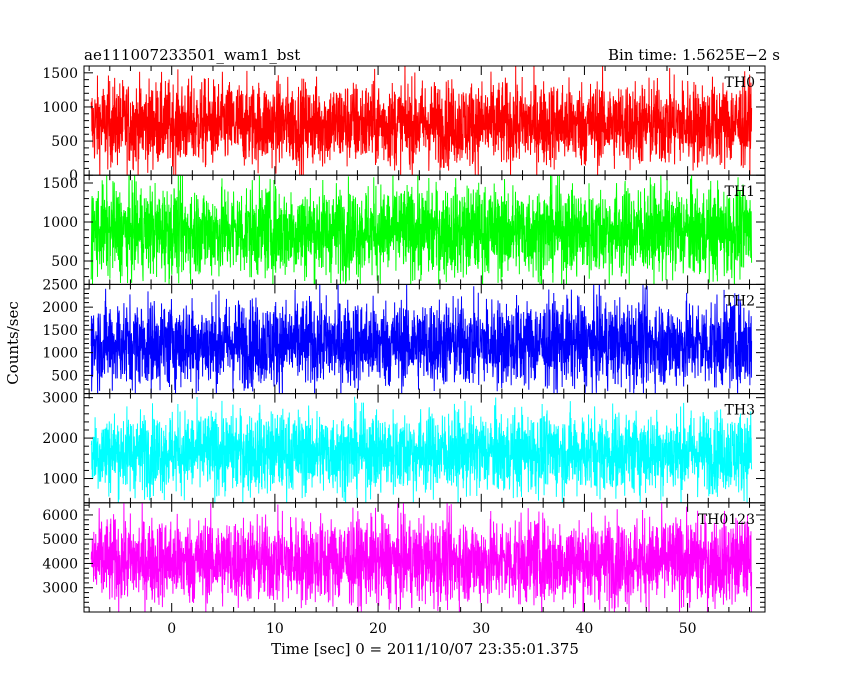 This screenshot has width=850, height=680. What do you see at coordinates (421, 121) in the screenshot?
I see `series-th0-line` at bounding box center [421, 121].